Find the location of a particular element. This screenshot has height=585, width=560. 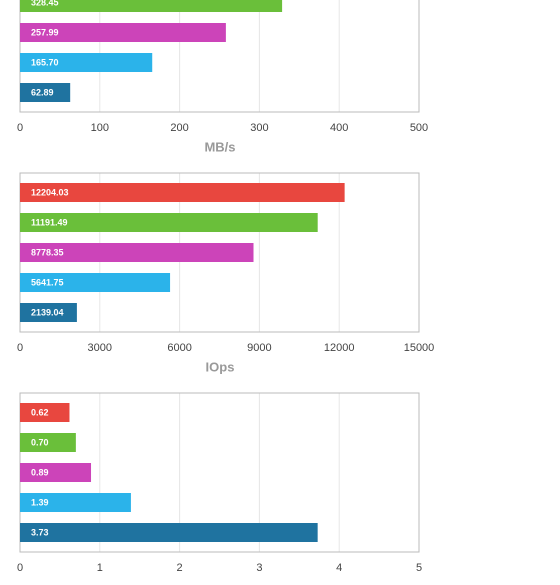

value-label: 5641.75 is located at coordinates (47, 282).